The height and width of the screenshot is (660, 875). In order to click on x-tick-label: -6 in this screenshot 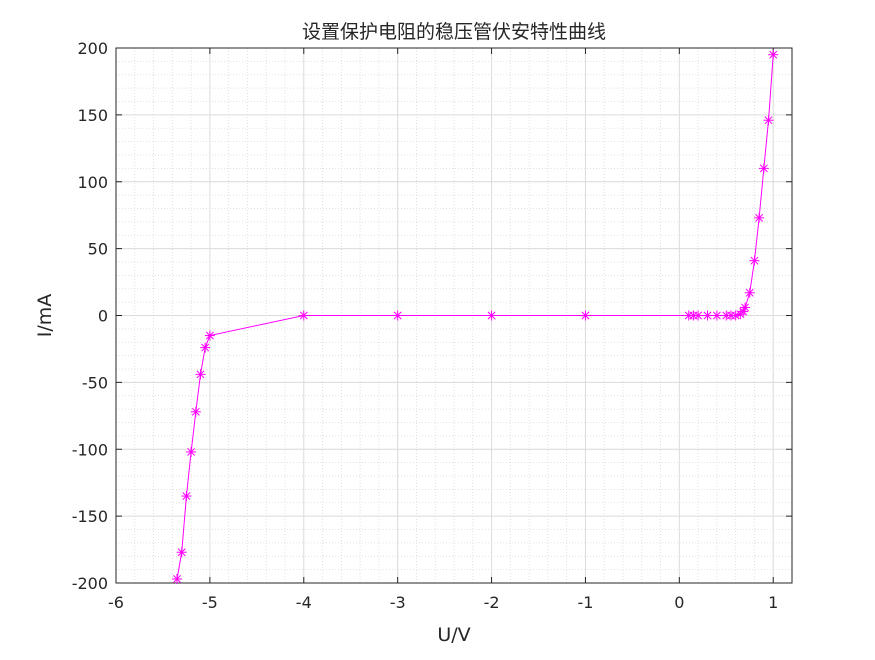, I will do `click(116, 602)`.